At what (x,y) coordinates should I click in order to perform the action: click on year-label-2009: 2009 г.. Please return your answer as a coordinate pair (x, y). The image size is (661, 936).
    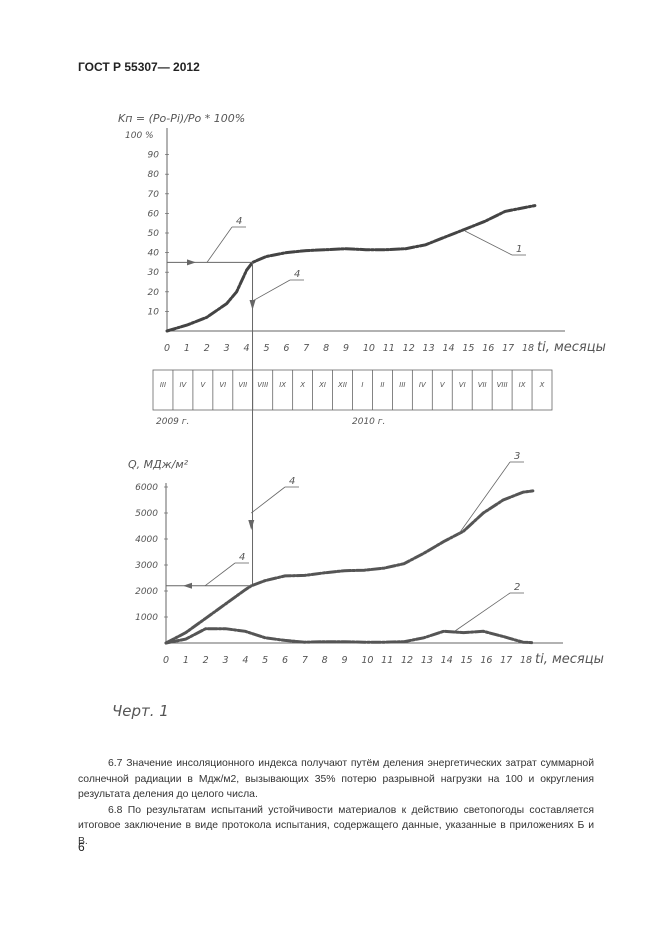
    Looking at the image, I should click on (172, 422).